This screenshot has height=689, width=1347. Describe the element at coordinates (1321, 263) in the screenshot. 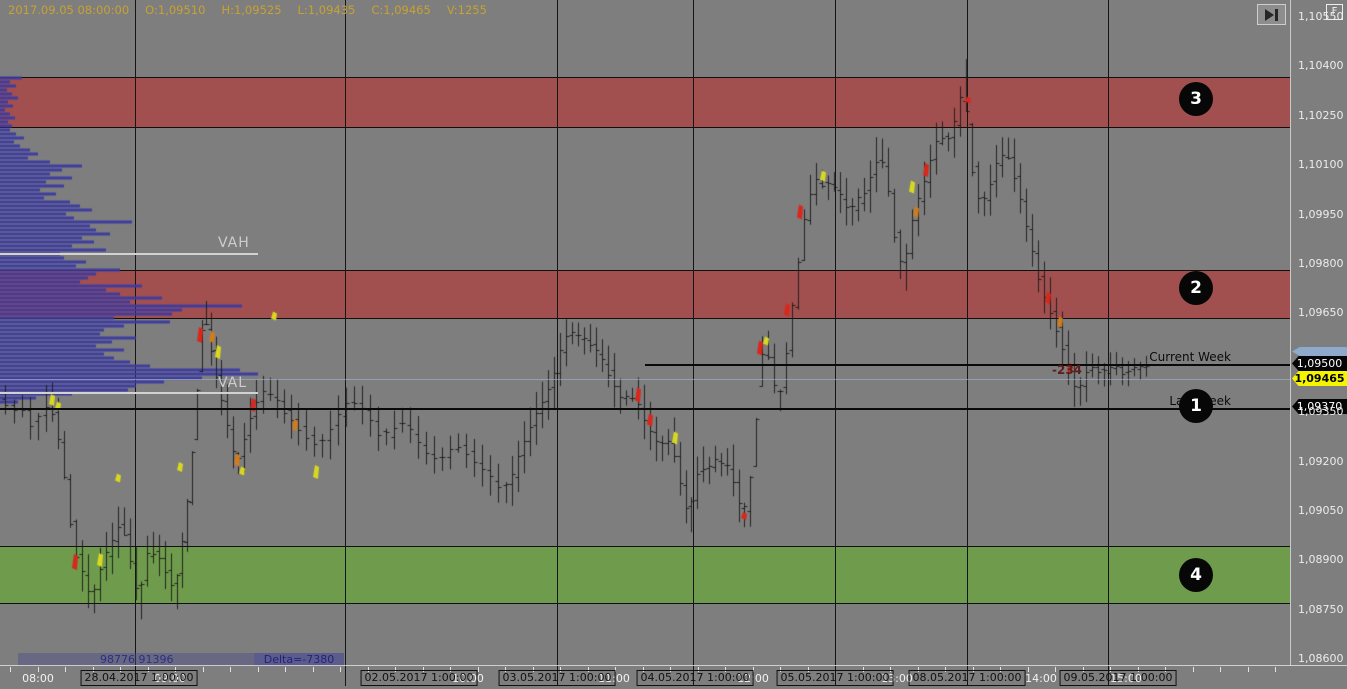

I see `price-axis-label: 1,09800` at that location.